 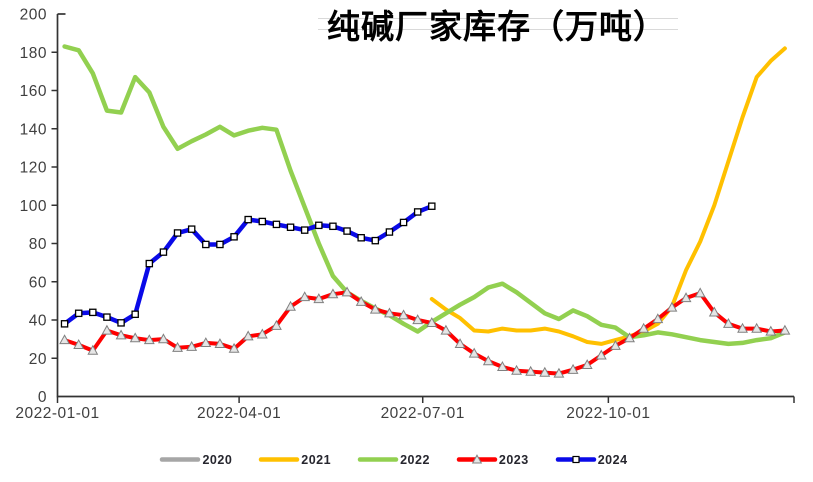 I want to click on legend: 2020 2021 2022 2023 2024, so click(x=400, y=460).